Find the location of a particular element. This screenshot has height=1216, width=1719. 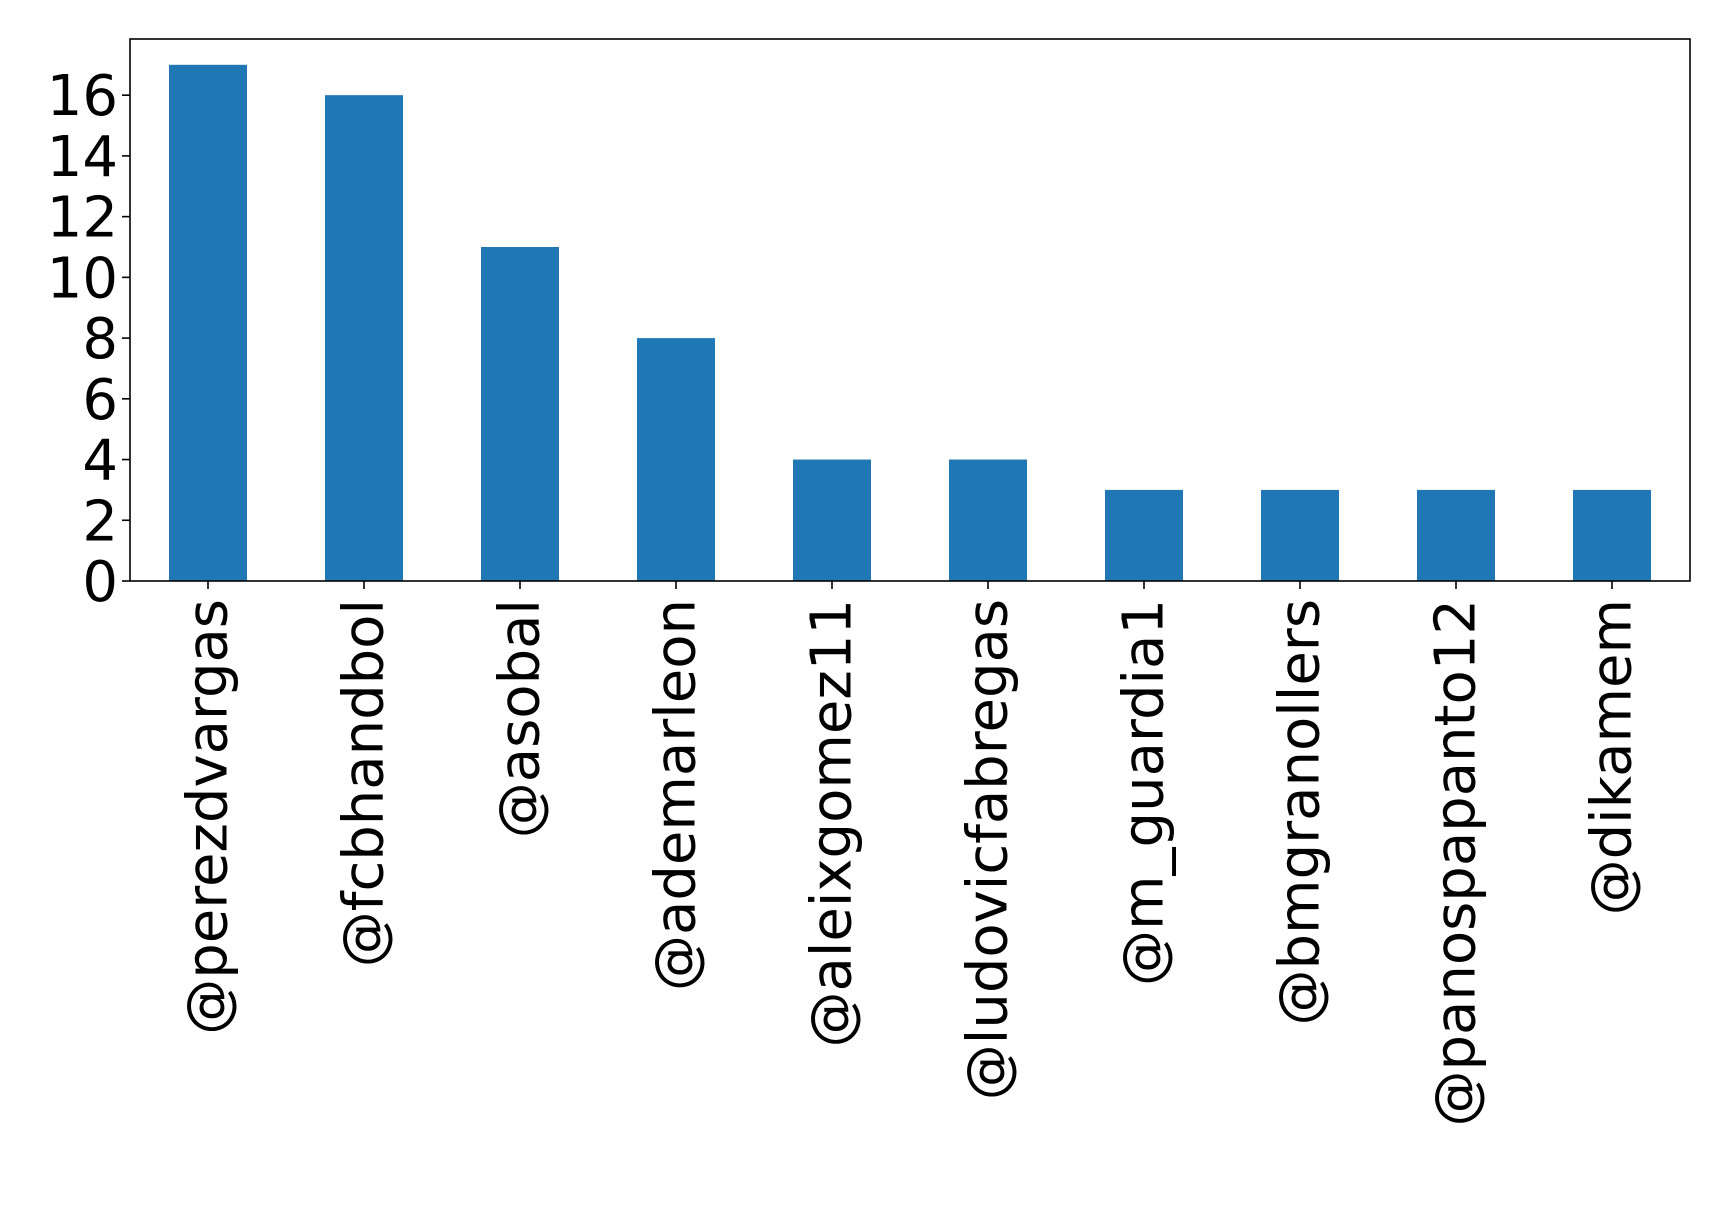

y-tick-label: 12 is located at coordinates (82, 218).